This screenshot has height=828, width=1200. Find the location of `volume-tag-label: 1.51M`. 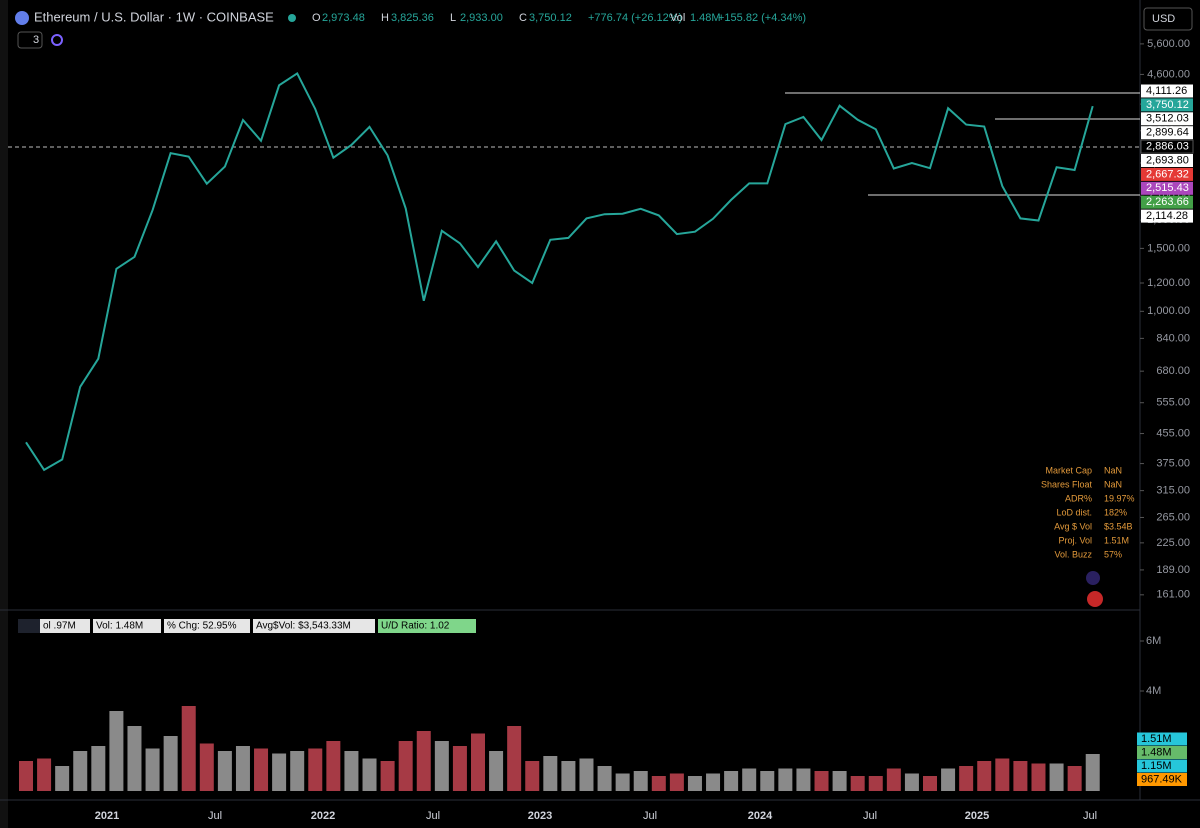

volume-tag-label: 1.51M is located at coordinates (1156, 739).